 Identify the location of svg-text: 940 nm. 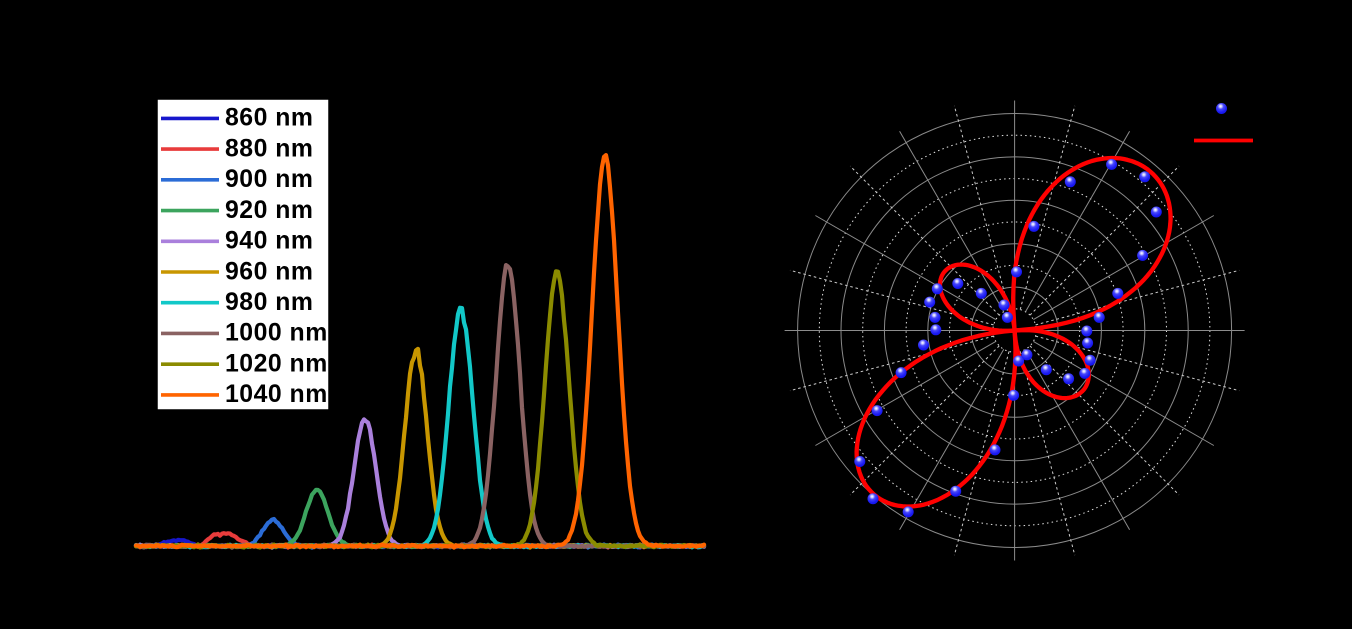
(269, 241).